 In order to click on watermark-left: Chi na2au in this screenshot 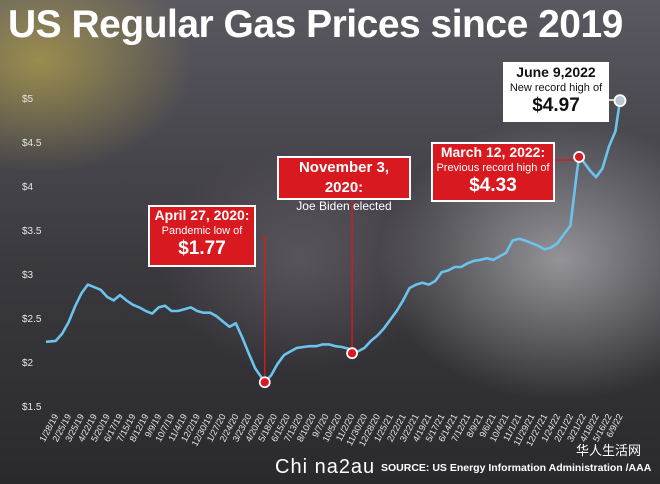, I will do `click(325, 467)`.